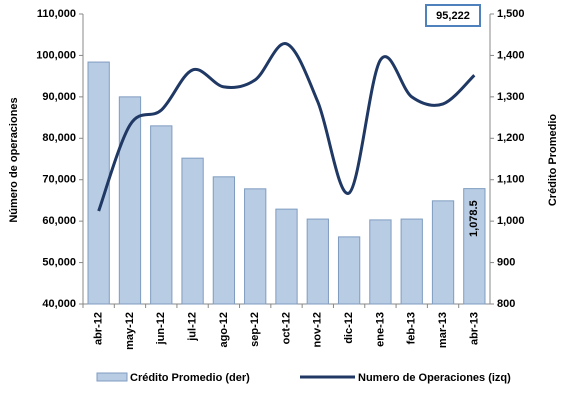  Describe the element at coordinates (511, 55) in the screenshot. I see `y2-tick-label: 1,400` at that location.